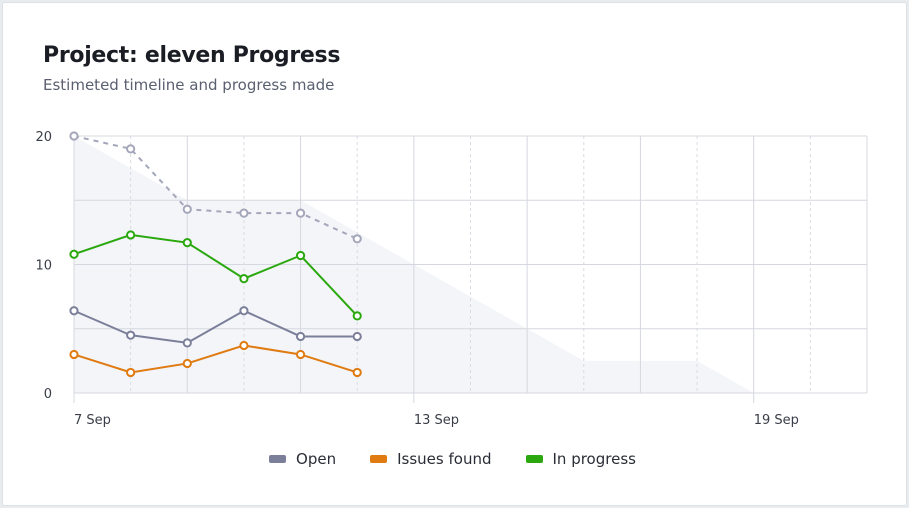  Describe the element at coordinates (444, 459) in the screenshot. I see `legend-label: Issues found` at that location.